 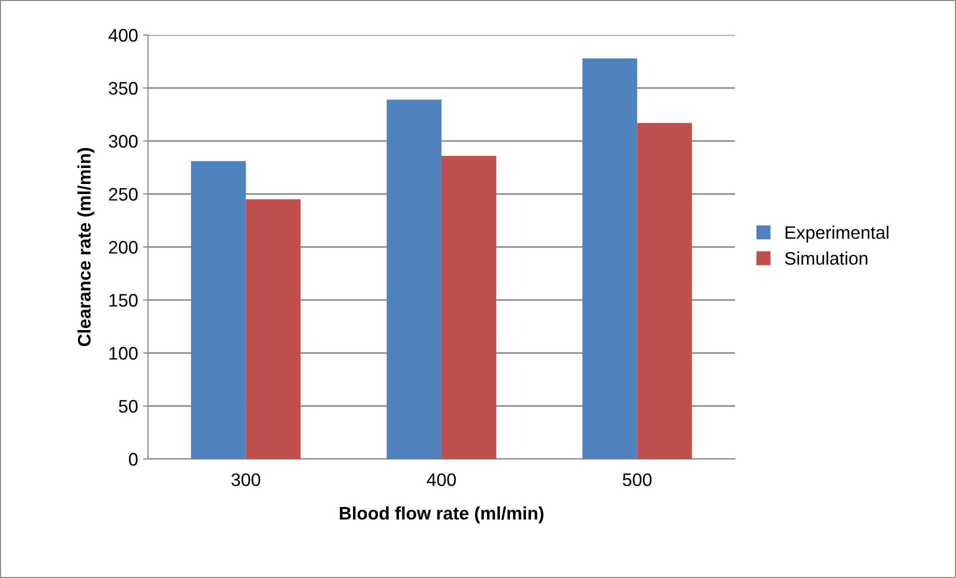 What do you see at coordinates (826, 258) in the screenshot?
I see `legend-label: Simulation` at bounding box center [826, 258].